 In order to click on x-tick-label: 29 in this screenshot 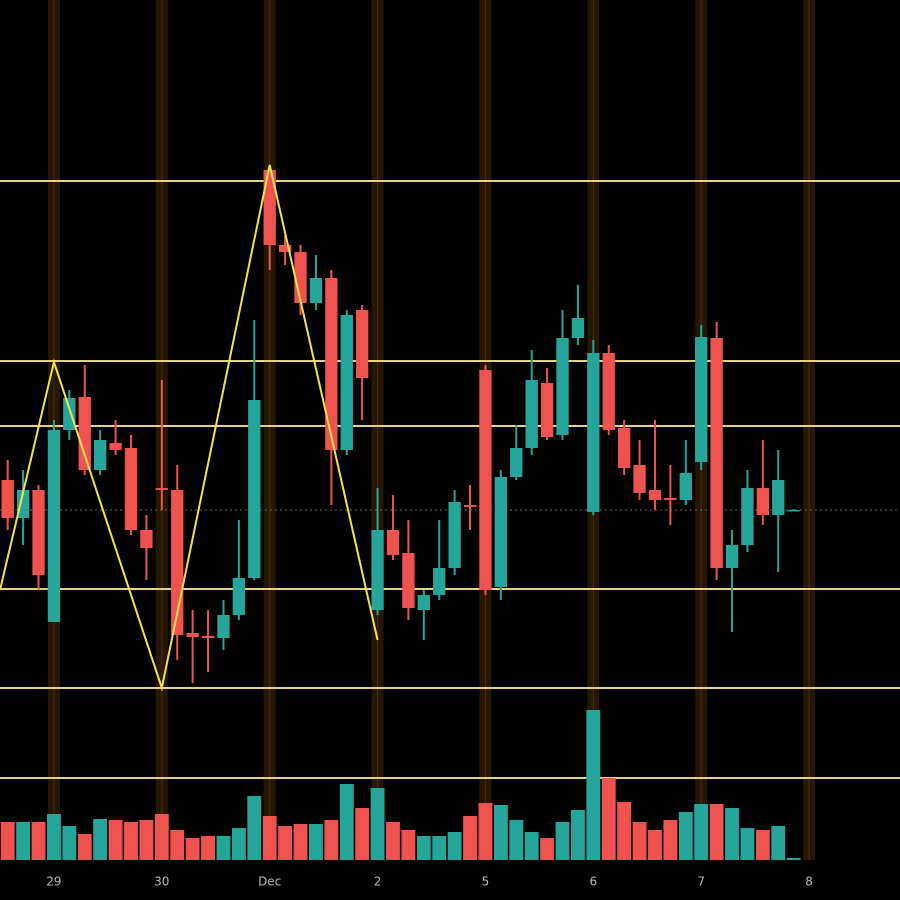, I will do `click(53, 882)`.